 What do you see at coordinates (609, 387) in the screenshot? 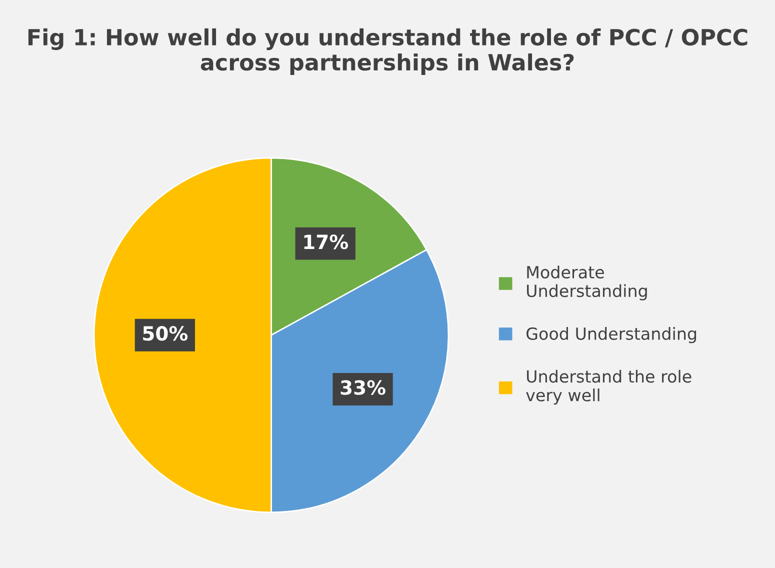
I see `legend-label: Understand the role very well` at bounding box center [609, 387].